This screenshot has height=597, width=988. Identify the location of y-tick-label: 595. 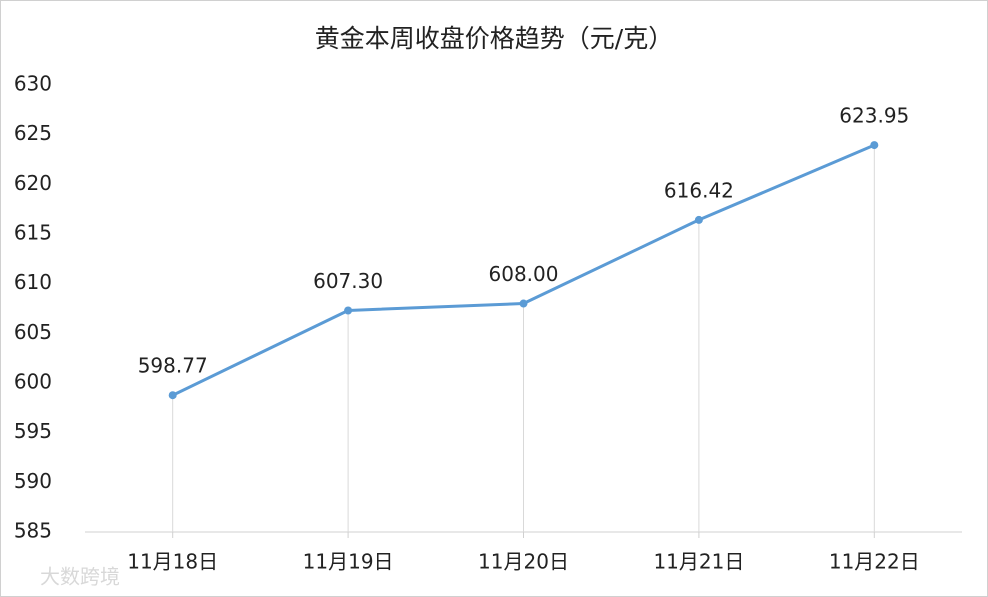
(33, 431).